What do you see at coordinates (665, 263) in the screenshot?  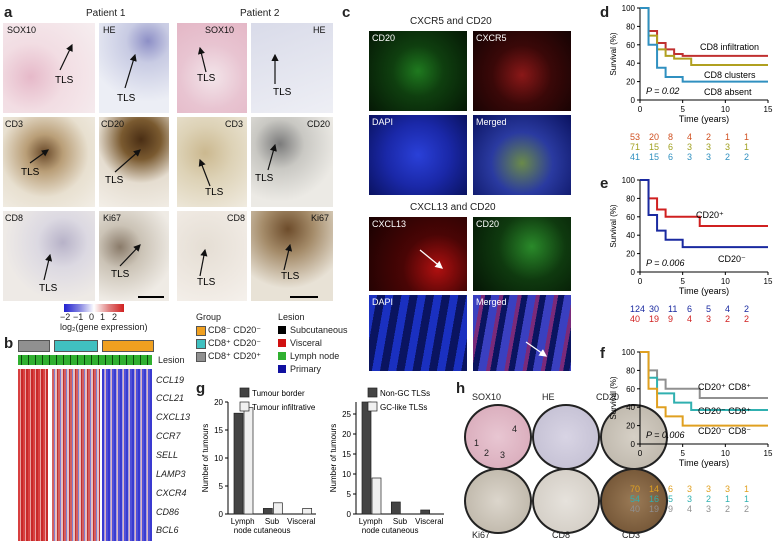 I see `p-value: P = 0.006` at bounding box center [665, 263].